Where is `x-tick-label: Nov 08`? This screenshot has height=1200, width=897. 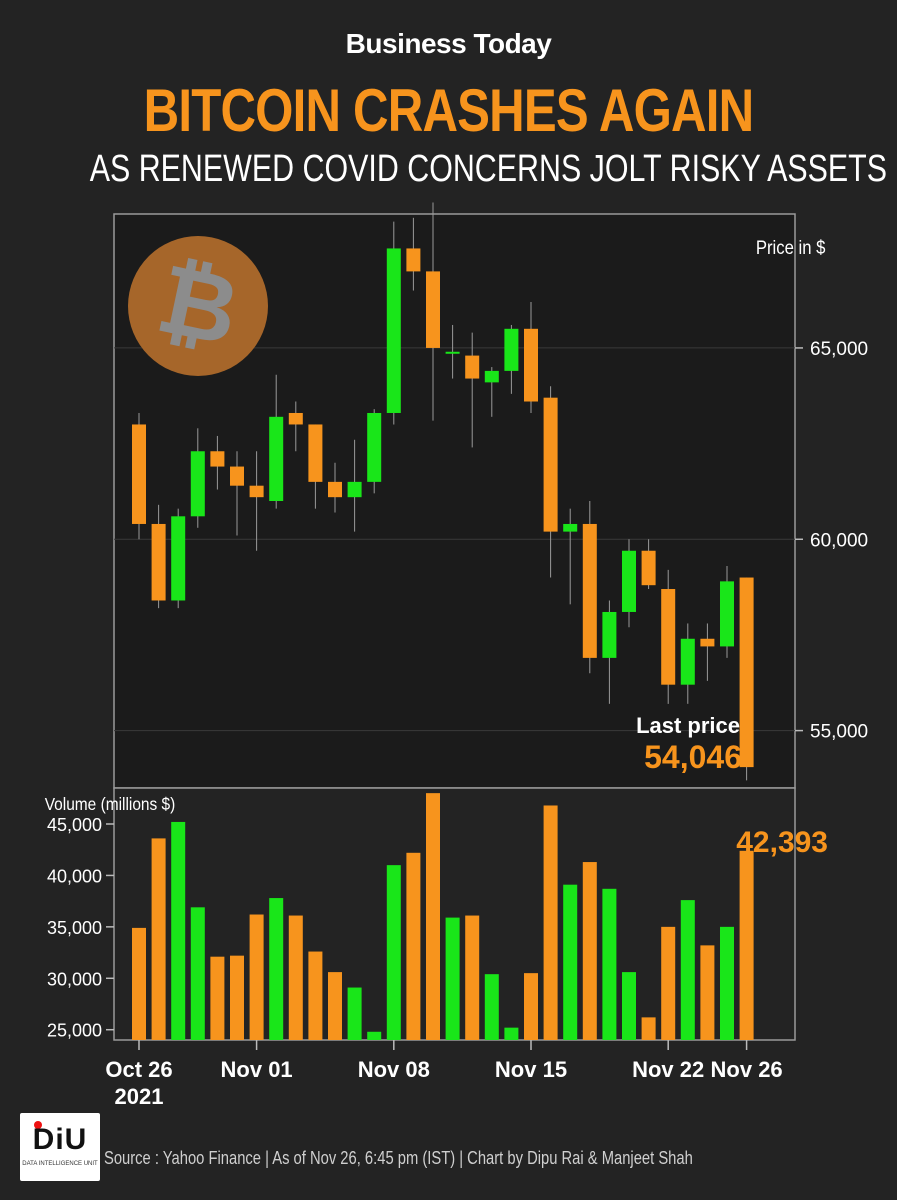
x-tick-label: Nov 08 is located at coordinates (394, 1069).